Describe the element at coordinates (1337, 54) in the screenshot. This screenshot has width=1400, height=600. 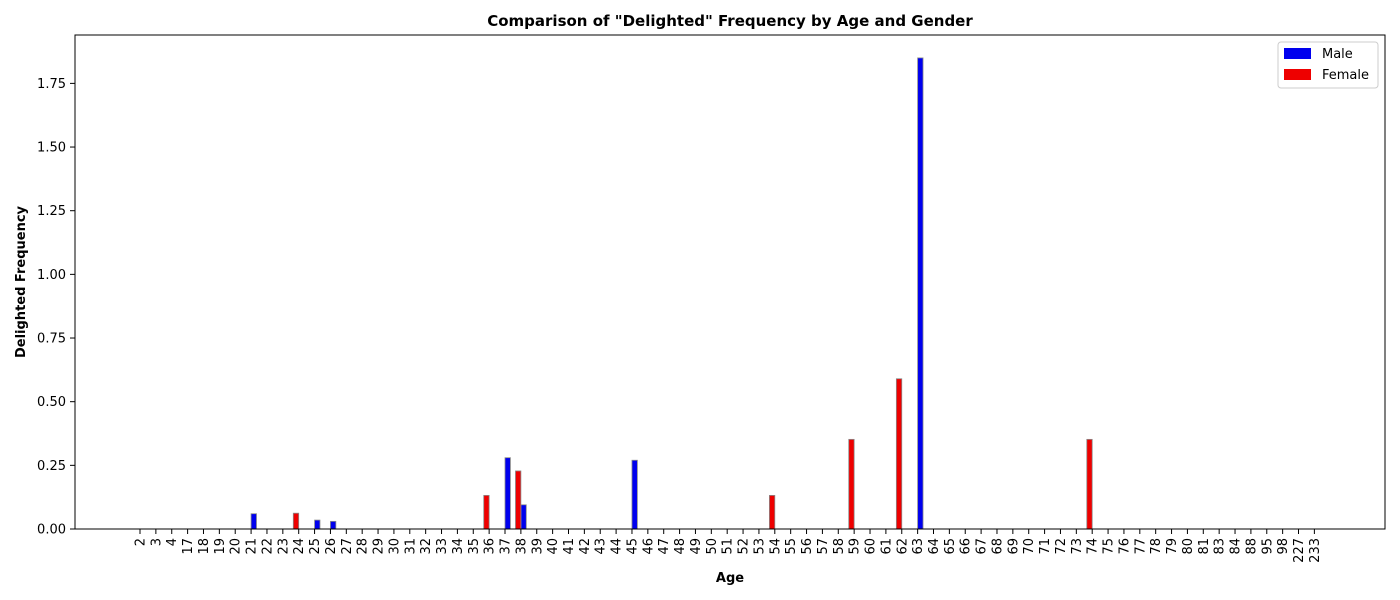
I see `legend-label-male: Male` at that location.